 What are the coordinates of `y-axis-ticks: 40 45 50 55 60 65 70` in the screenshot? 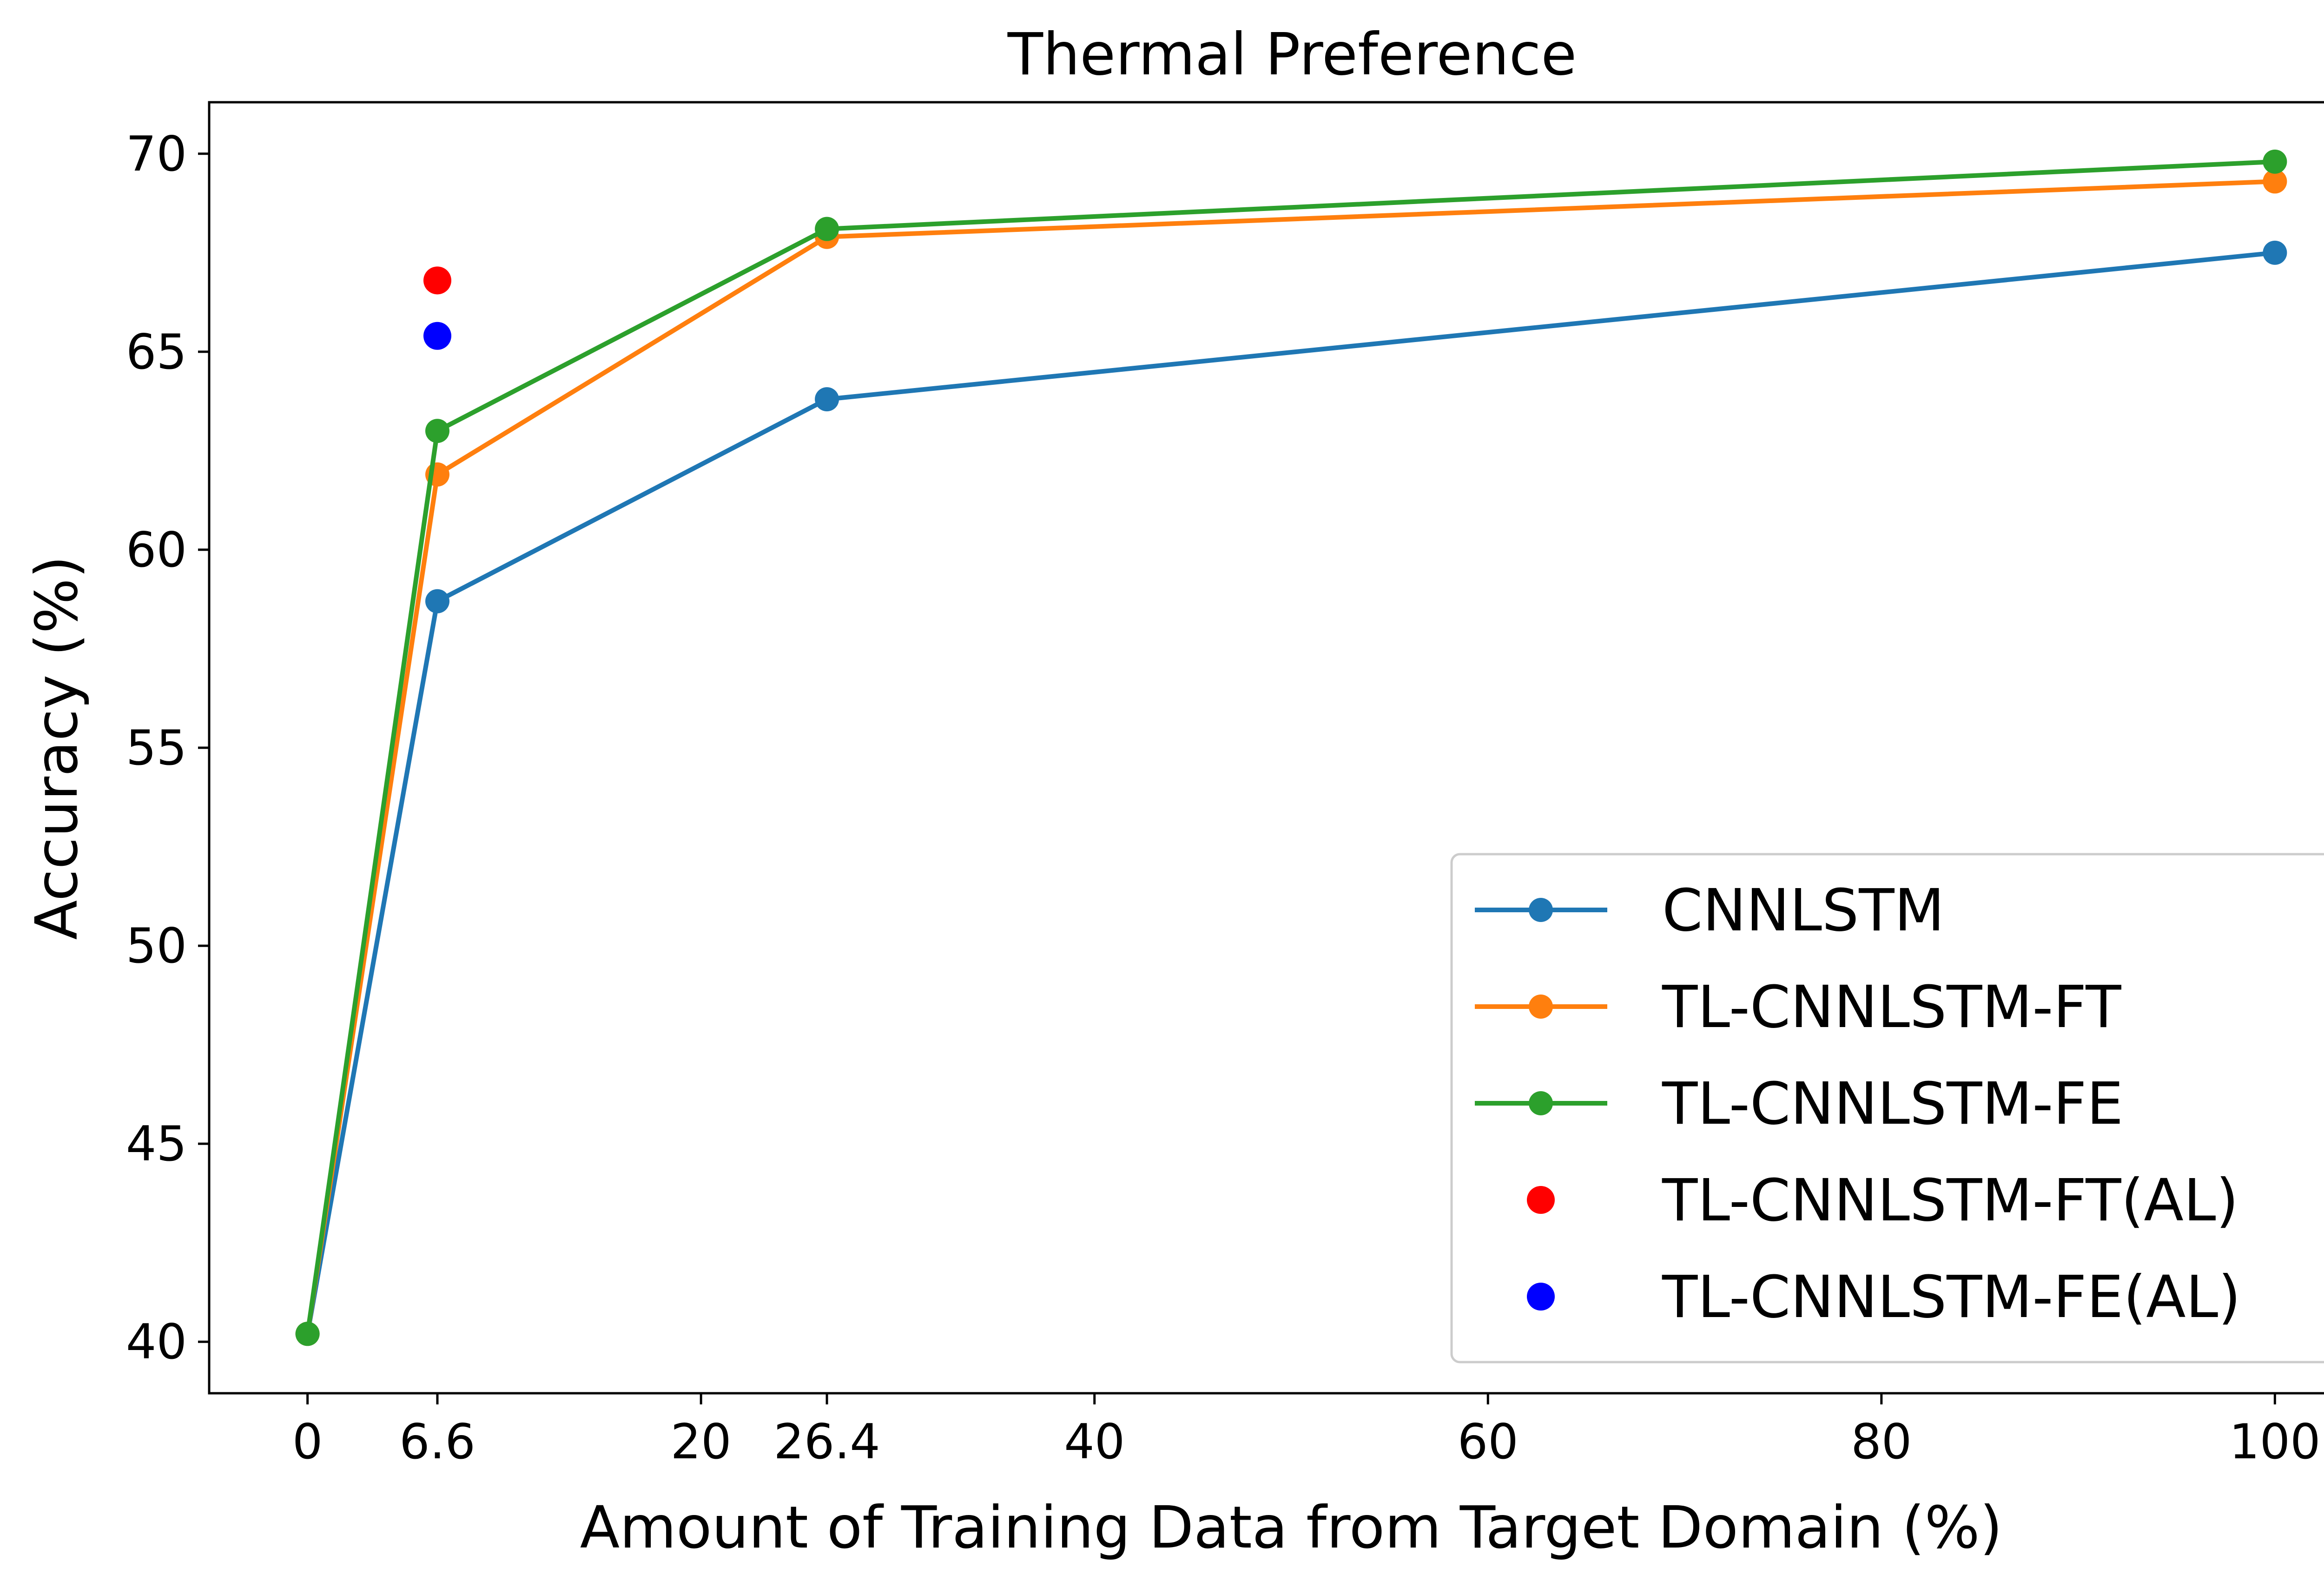 It's located at (167, 748).